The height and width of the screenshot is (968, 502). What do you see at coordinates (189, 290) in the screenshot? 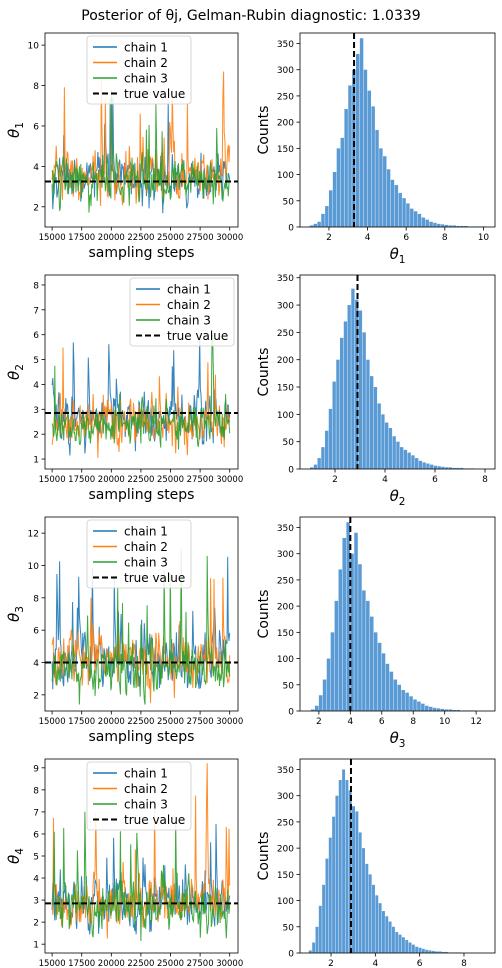
I see `trace-legend-label-2-1: chain 1` at bounding box center [189, 290].